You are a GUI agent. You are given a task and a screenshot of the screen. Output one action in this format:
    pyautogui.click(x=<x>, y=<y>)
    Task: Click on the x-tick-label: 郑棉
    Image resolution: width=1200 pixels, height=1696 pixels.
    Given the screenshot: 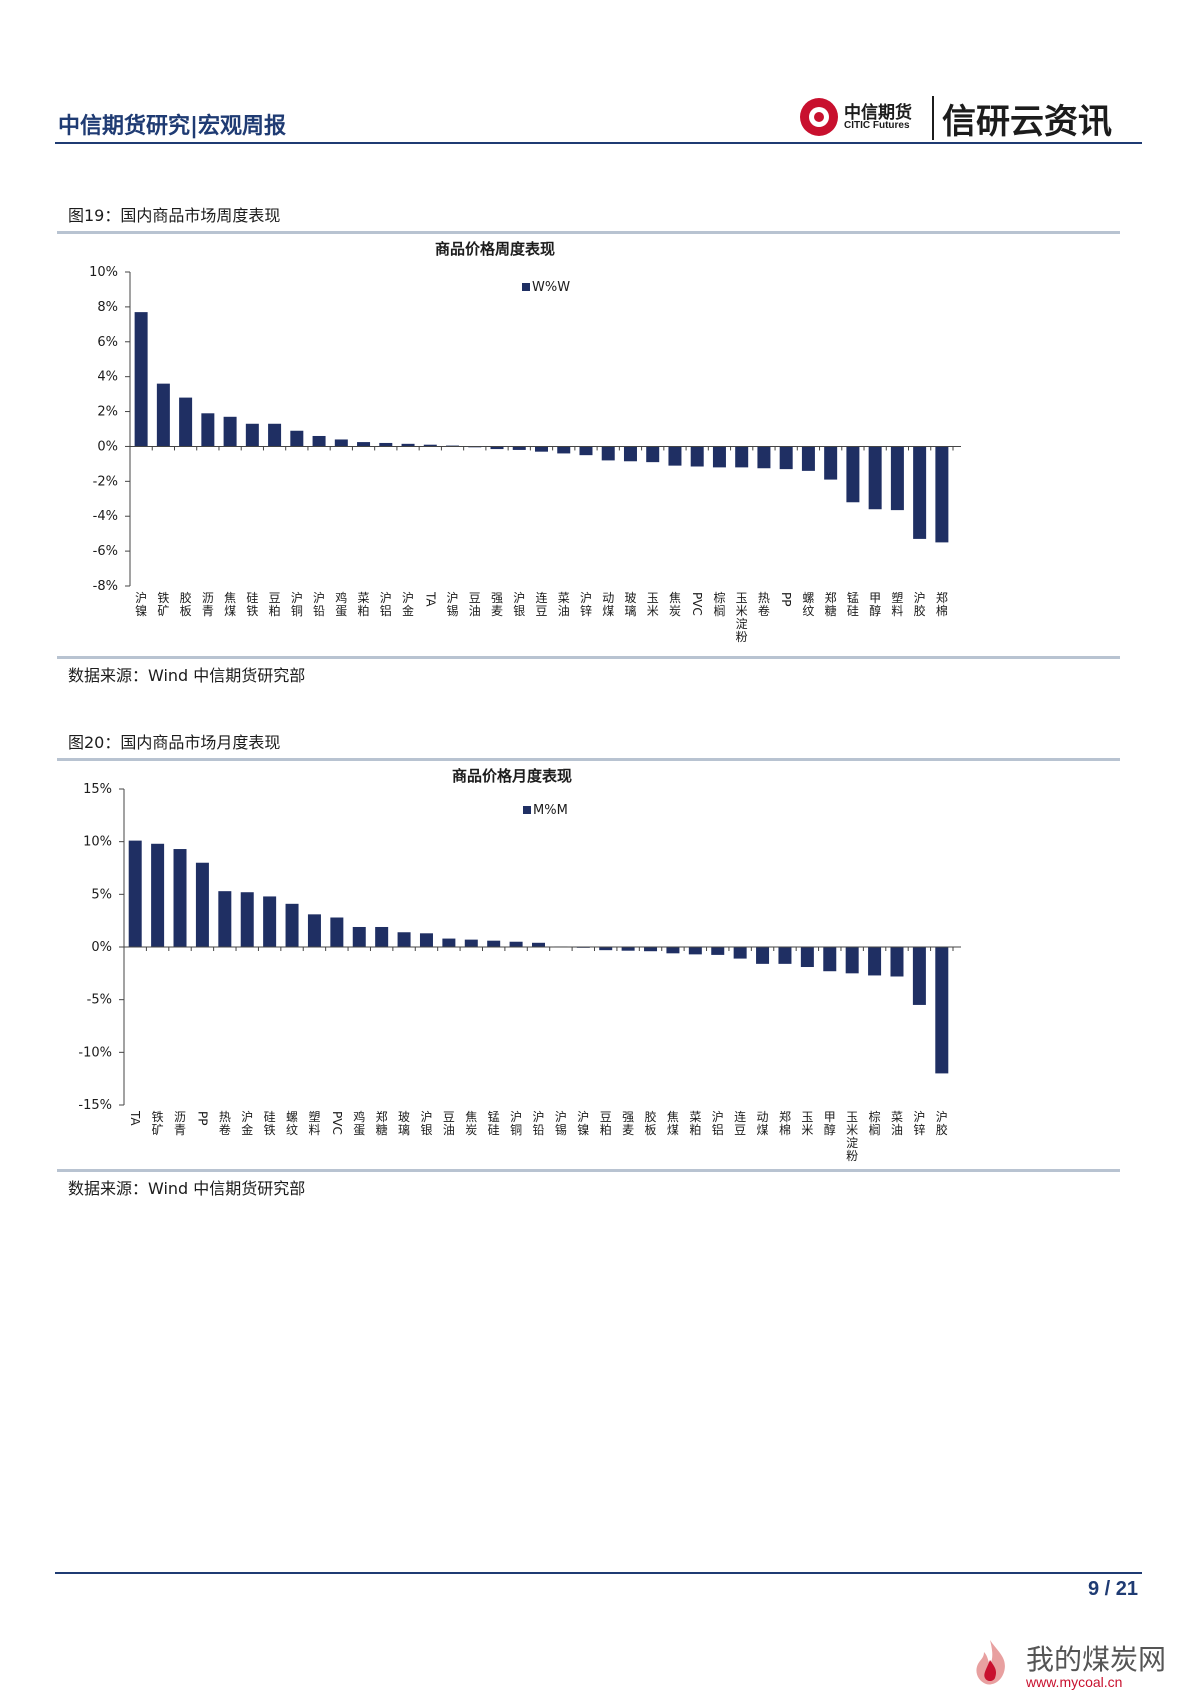 What is the action you would take?
    pyautogui.click(x=942, y=604)
    